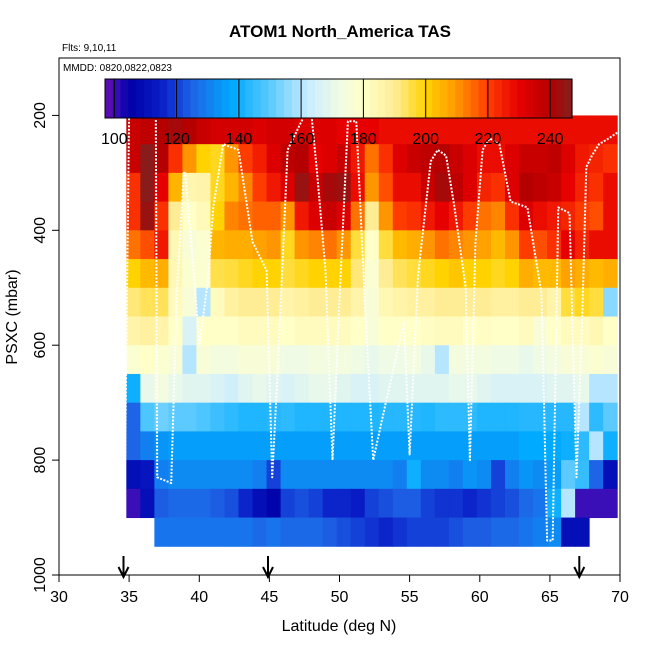 Image resolution: width=650 pixels, height=650 pixels. What do you see at coordinates (550, 139) in the screenshot?
I see `colorbar-tick-label: 240` at bounding box center [550, 139].